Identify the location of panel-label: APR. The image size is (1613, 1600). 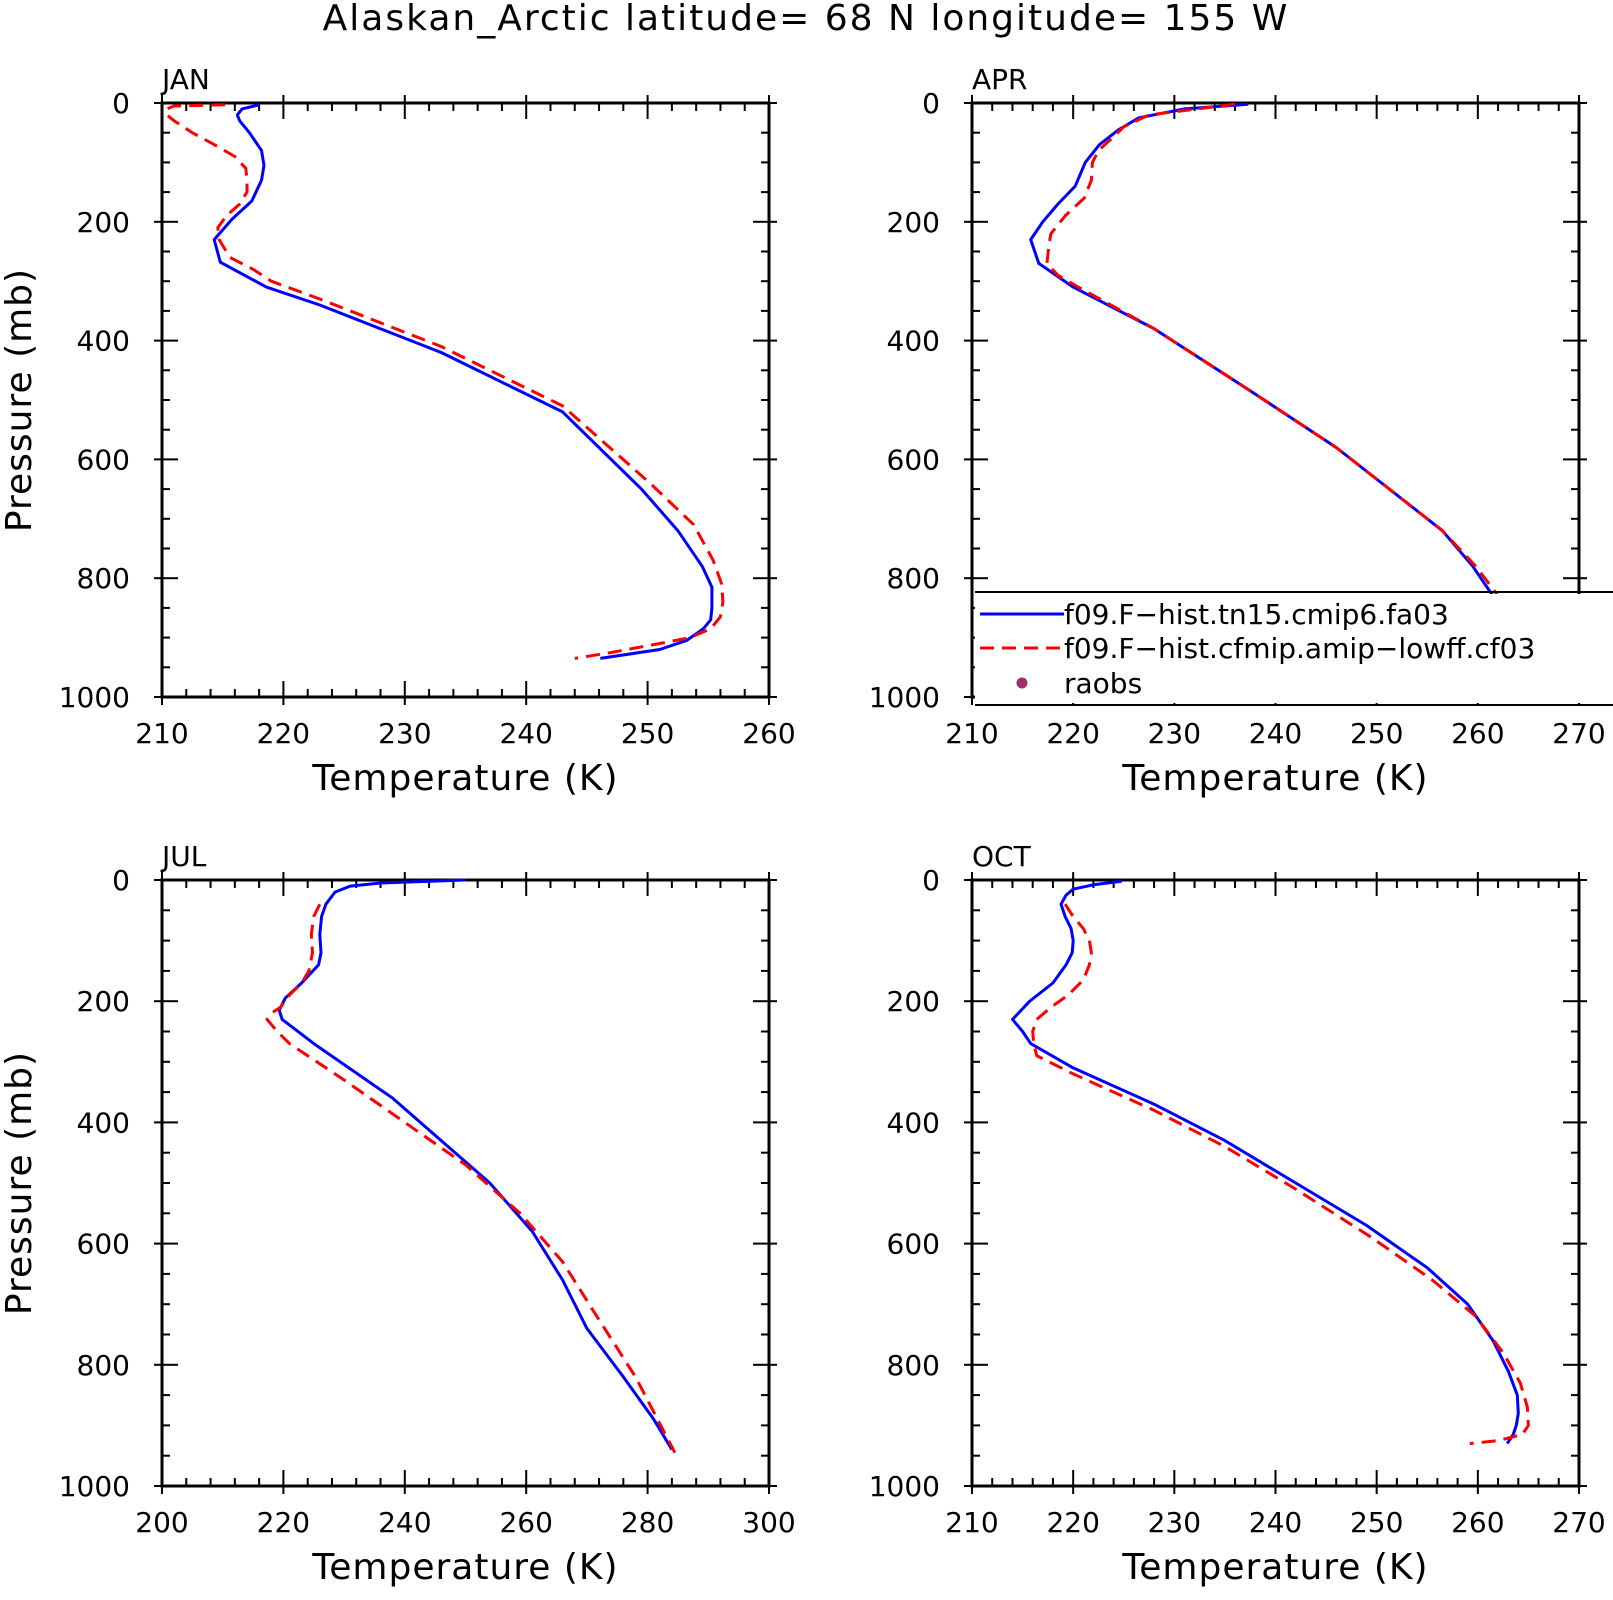
(1000, 79).